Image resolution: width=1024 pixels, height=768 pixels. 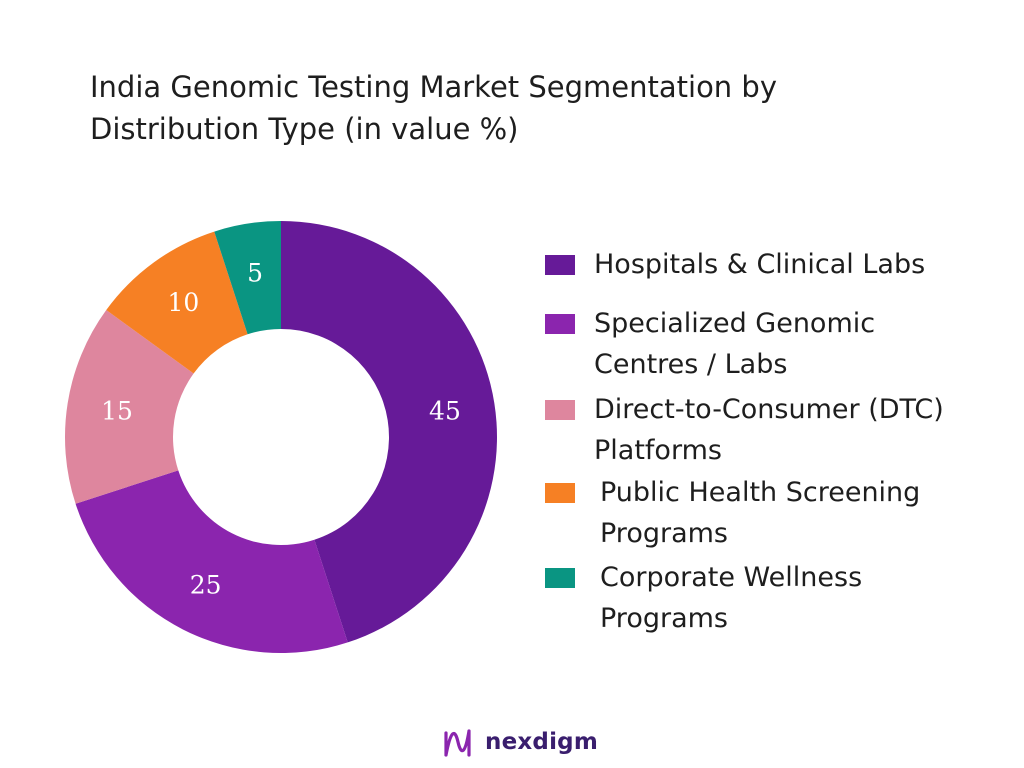 What do you see at coordinates (731, 598) in the screenshot?
I see `legend-label: Corporate Wellness Programs` at bounding box center [731, 598].